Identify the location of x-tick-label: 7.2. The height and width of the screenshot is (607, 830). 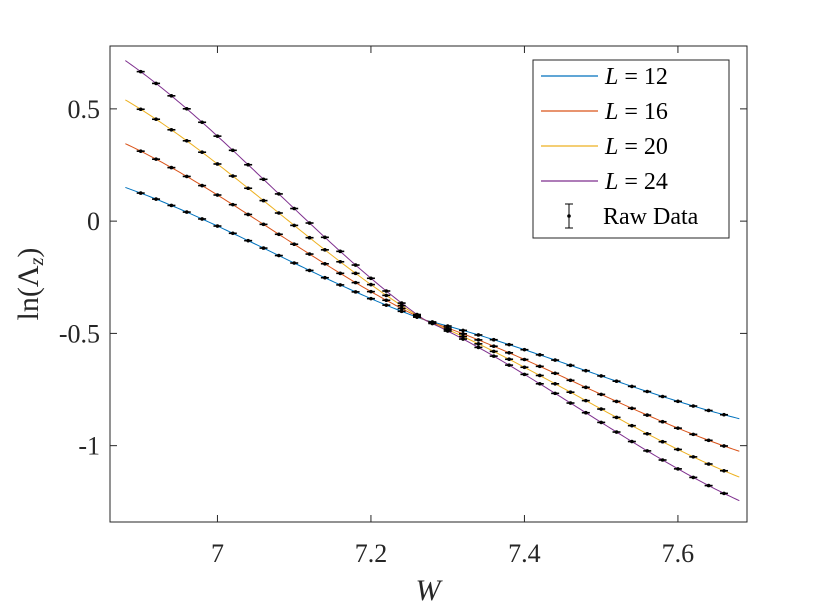
(371, 553).